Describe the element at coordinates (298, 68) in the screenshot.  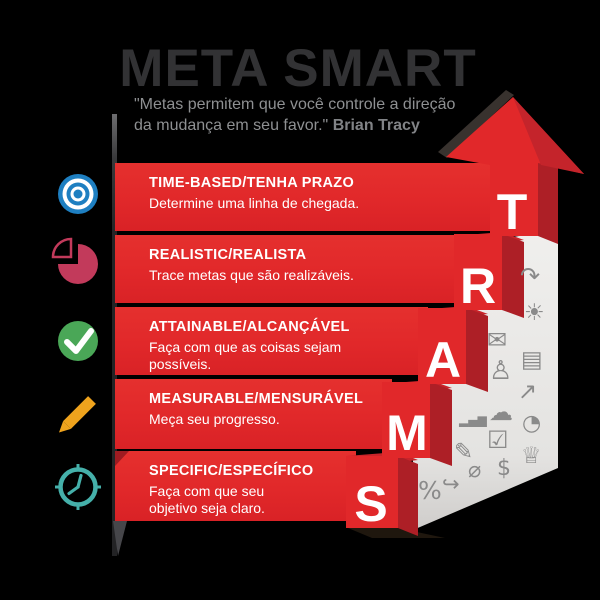
I see `page-title: META SMART` at that location.